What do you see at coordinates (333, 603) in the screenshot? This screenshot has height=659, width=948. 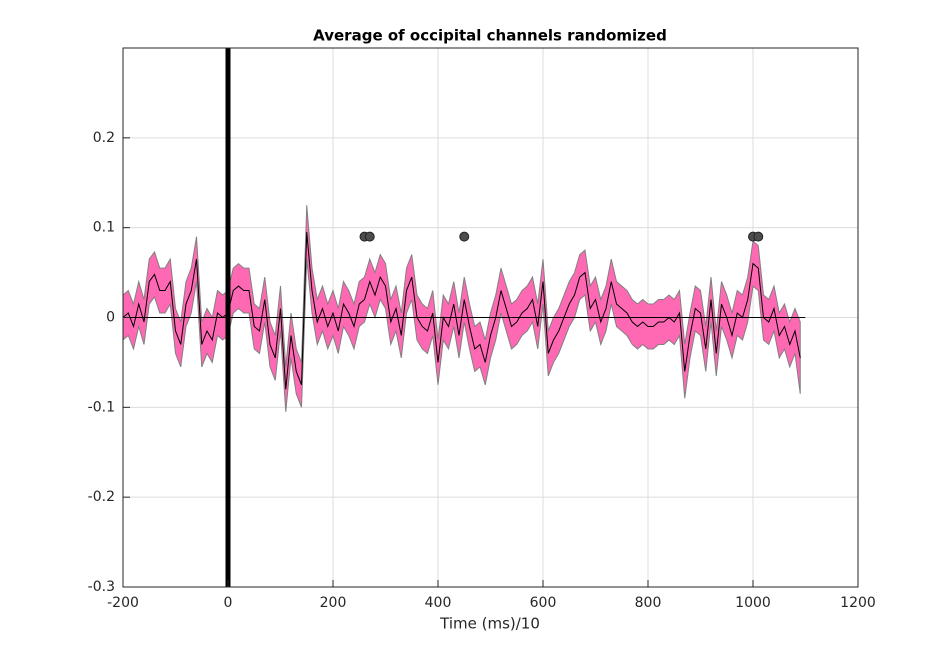 I see `x-tick-label: 200` at bounding box center [333, 603].